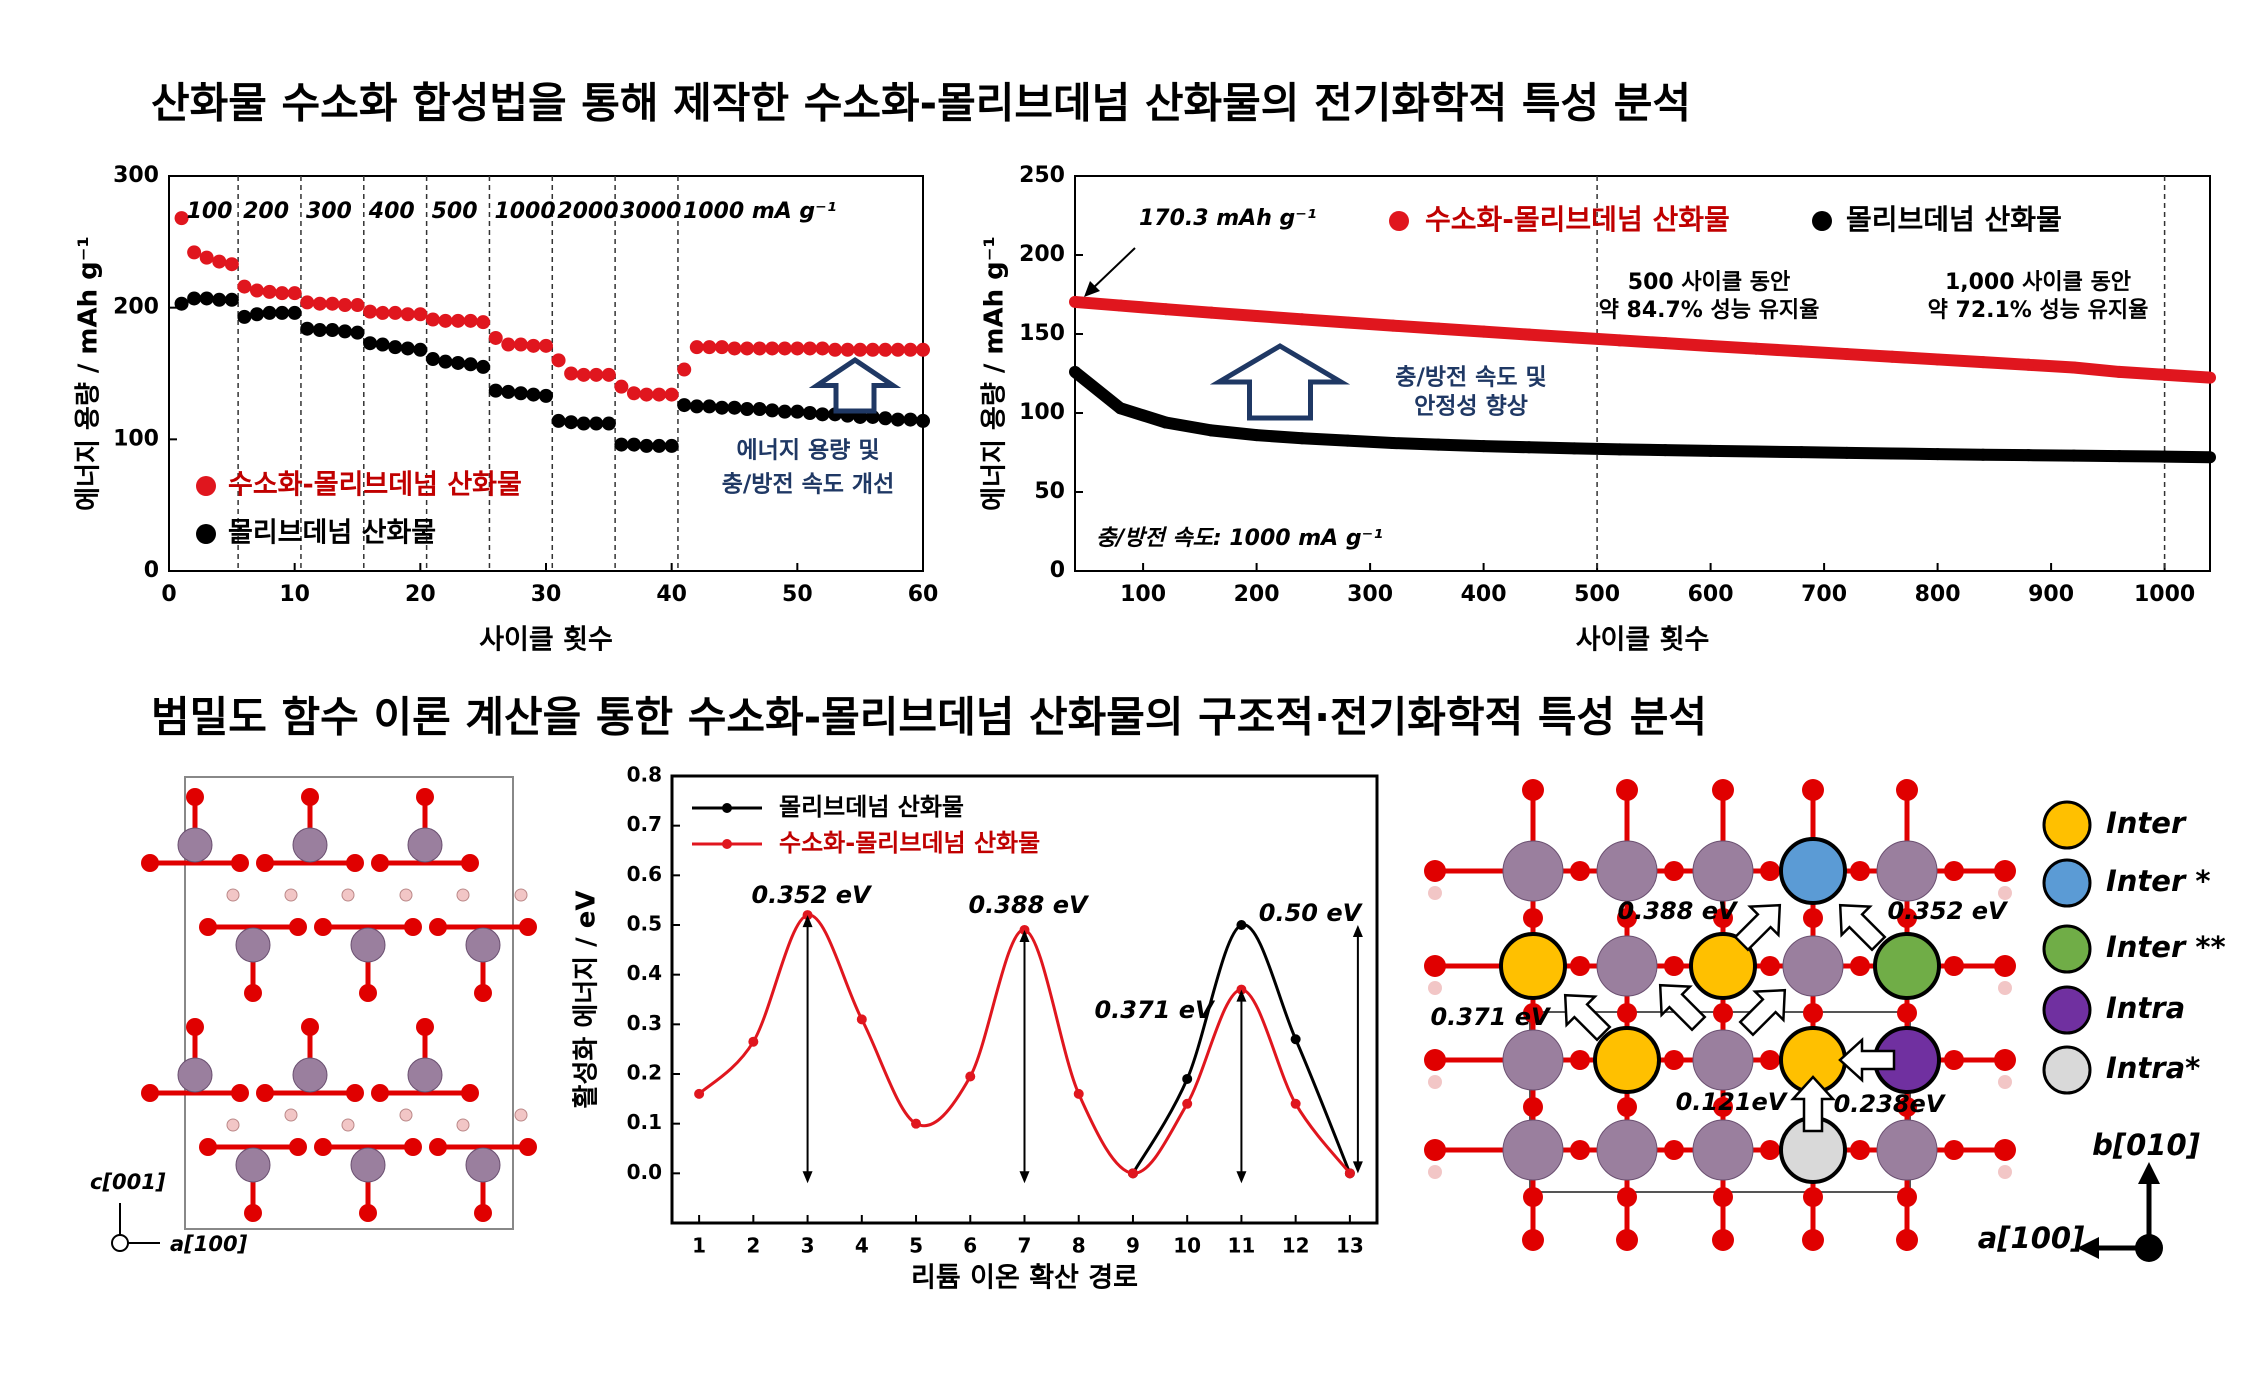 This screenshot has width=2250, height=1374. What do you see at coordinates (644, 824) in the screenshot?
I see `y-tick-label: 0.7` at bounding box center [644, 824].